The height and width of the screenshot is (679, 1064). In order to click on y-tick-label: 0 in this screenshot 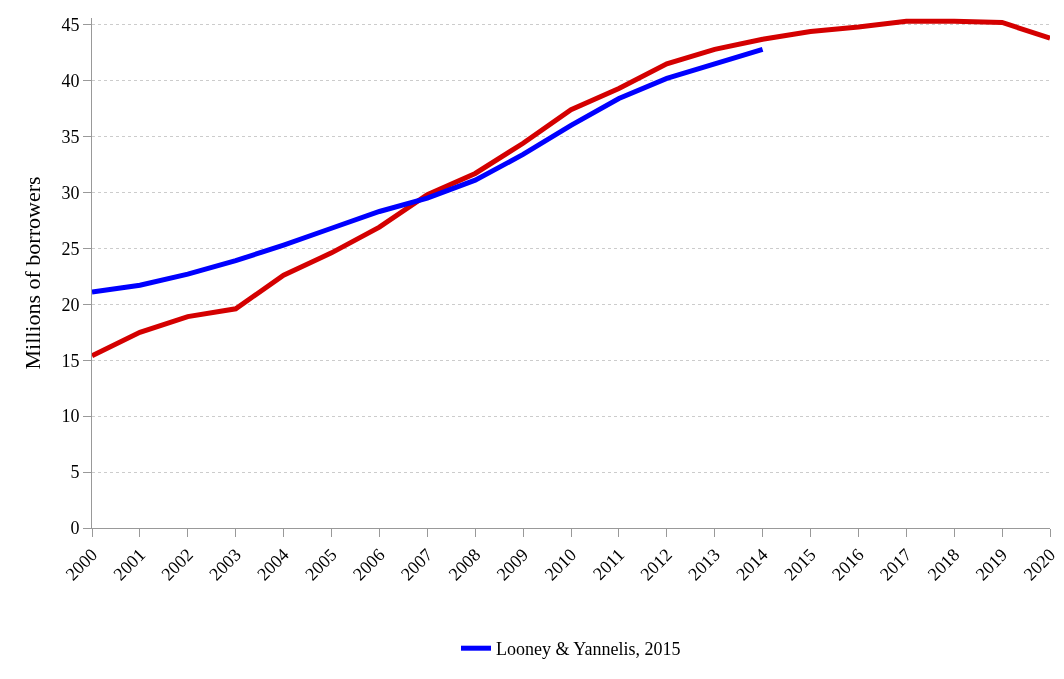, I will do `click(75, 528)`.